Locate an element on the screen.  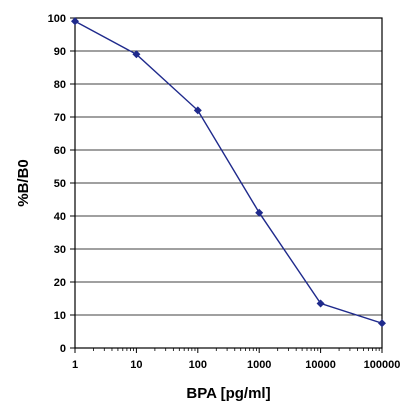
y-tick-label: 30 is located at coordinates (60, 250).